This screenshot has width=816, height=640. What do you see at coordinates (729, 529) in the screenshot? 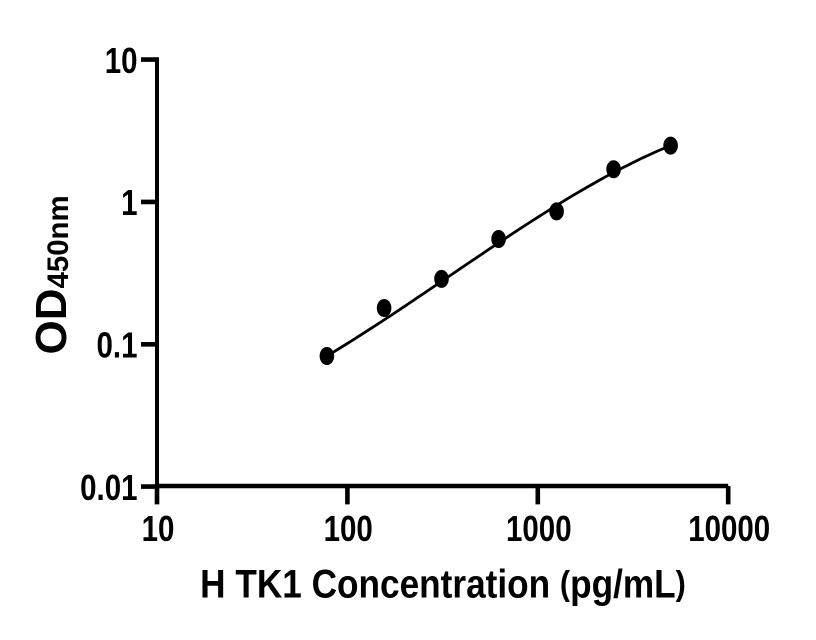
I see `svg-text: 10000` at bounding box center [729, 529].